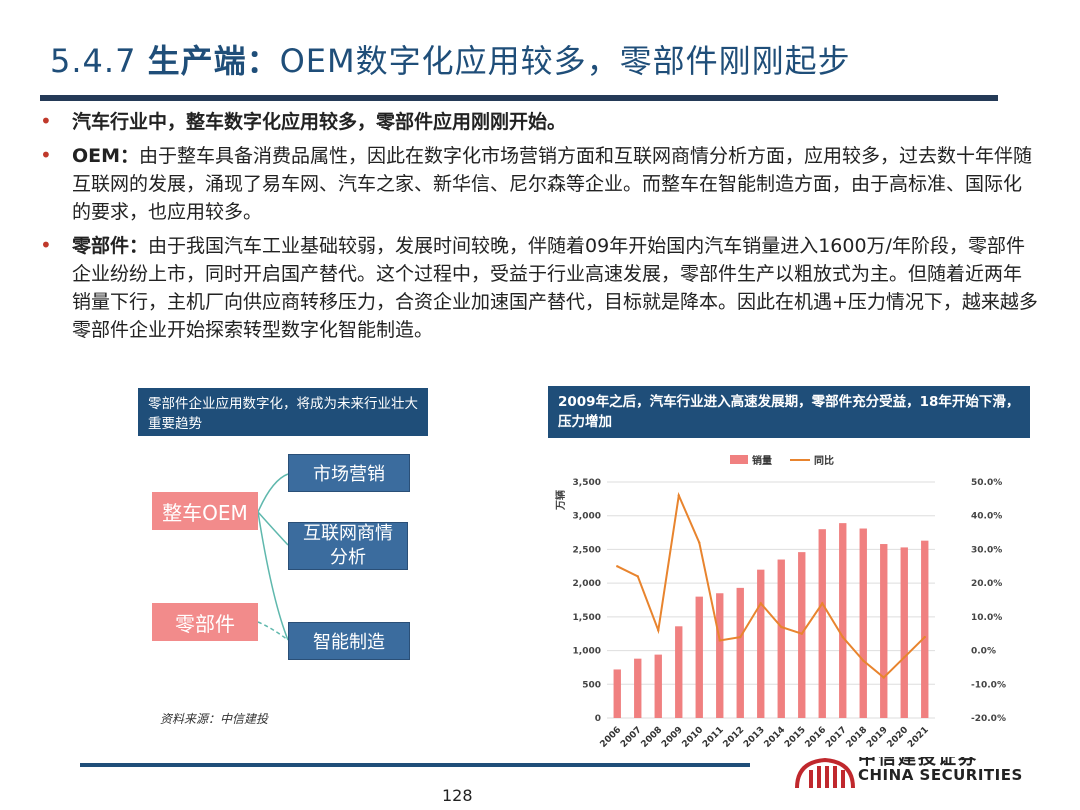 The image size is (1080, 810). I want to click on y2-tick-label: -20.0%, so click(988, 719).